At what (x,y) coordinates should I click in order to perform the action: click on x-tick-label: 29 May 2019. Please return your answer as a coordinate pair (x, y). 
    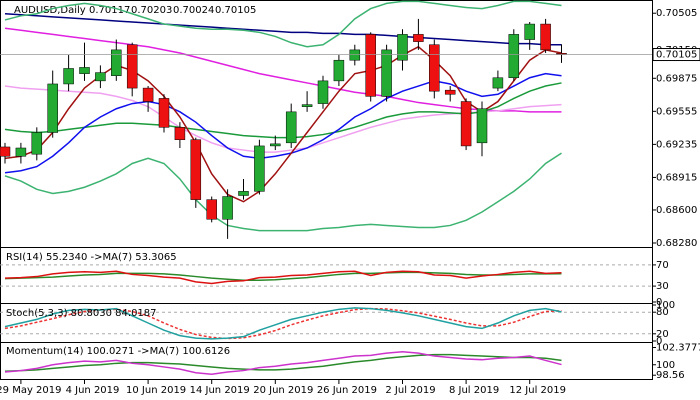
    Looking at the image, I should click on (31, 390).